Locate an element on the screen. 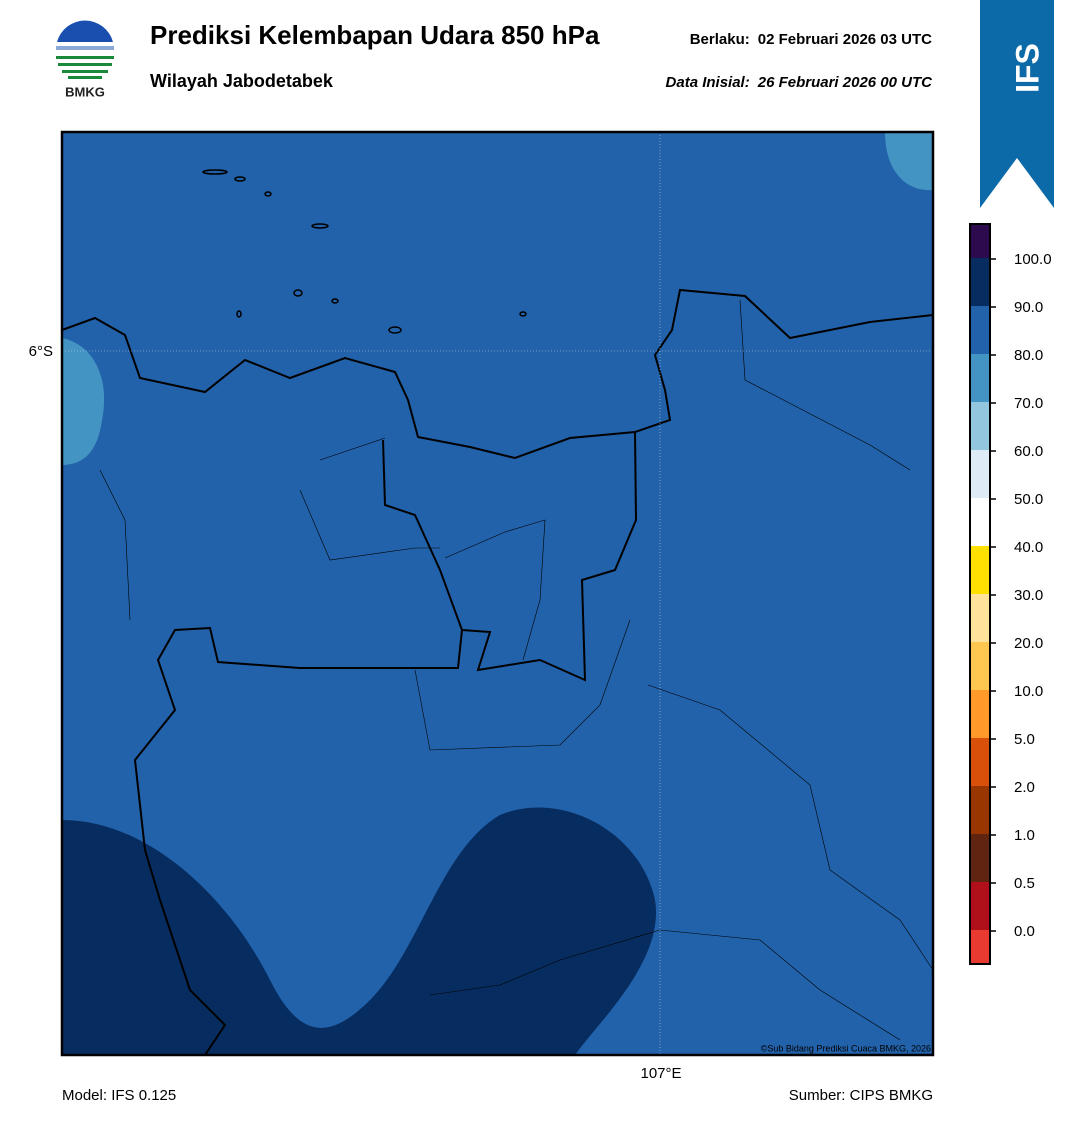 This screenshot has height=1133, width=1081. valid-label: Berlaku: is located at coordinates (720, 39).